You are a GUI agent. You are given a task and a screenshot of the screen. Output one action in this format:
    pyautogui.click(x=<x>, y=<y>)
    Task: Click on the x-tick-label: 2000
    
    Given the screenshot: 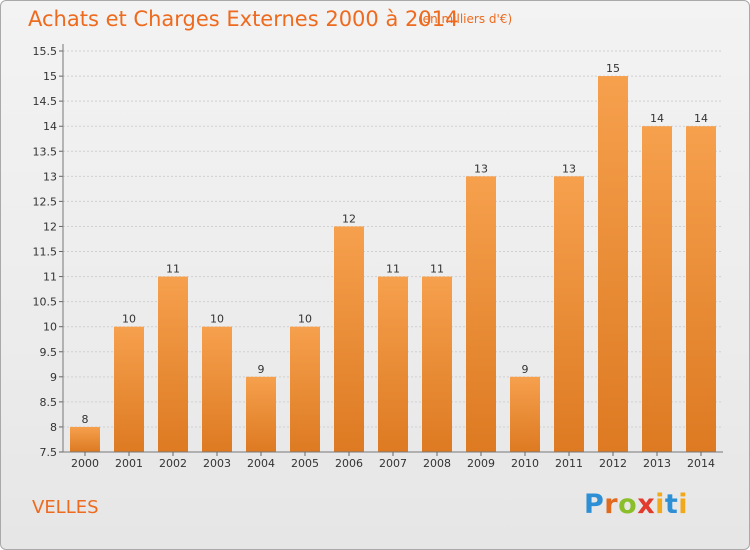 What is the action you would take?
    pyautogui.click(x=85, y=463)
    